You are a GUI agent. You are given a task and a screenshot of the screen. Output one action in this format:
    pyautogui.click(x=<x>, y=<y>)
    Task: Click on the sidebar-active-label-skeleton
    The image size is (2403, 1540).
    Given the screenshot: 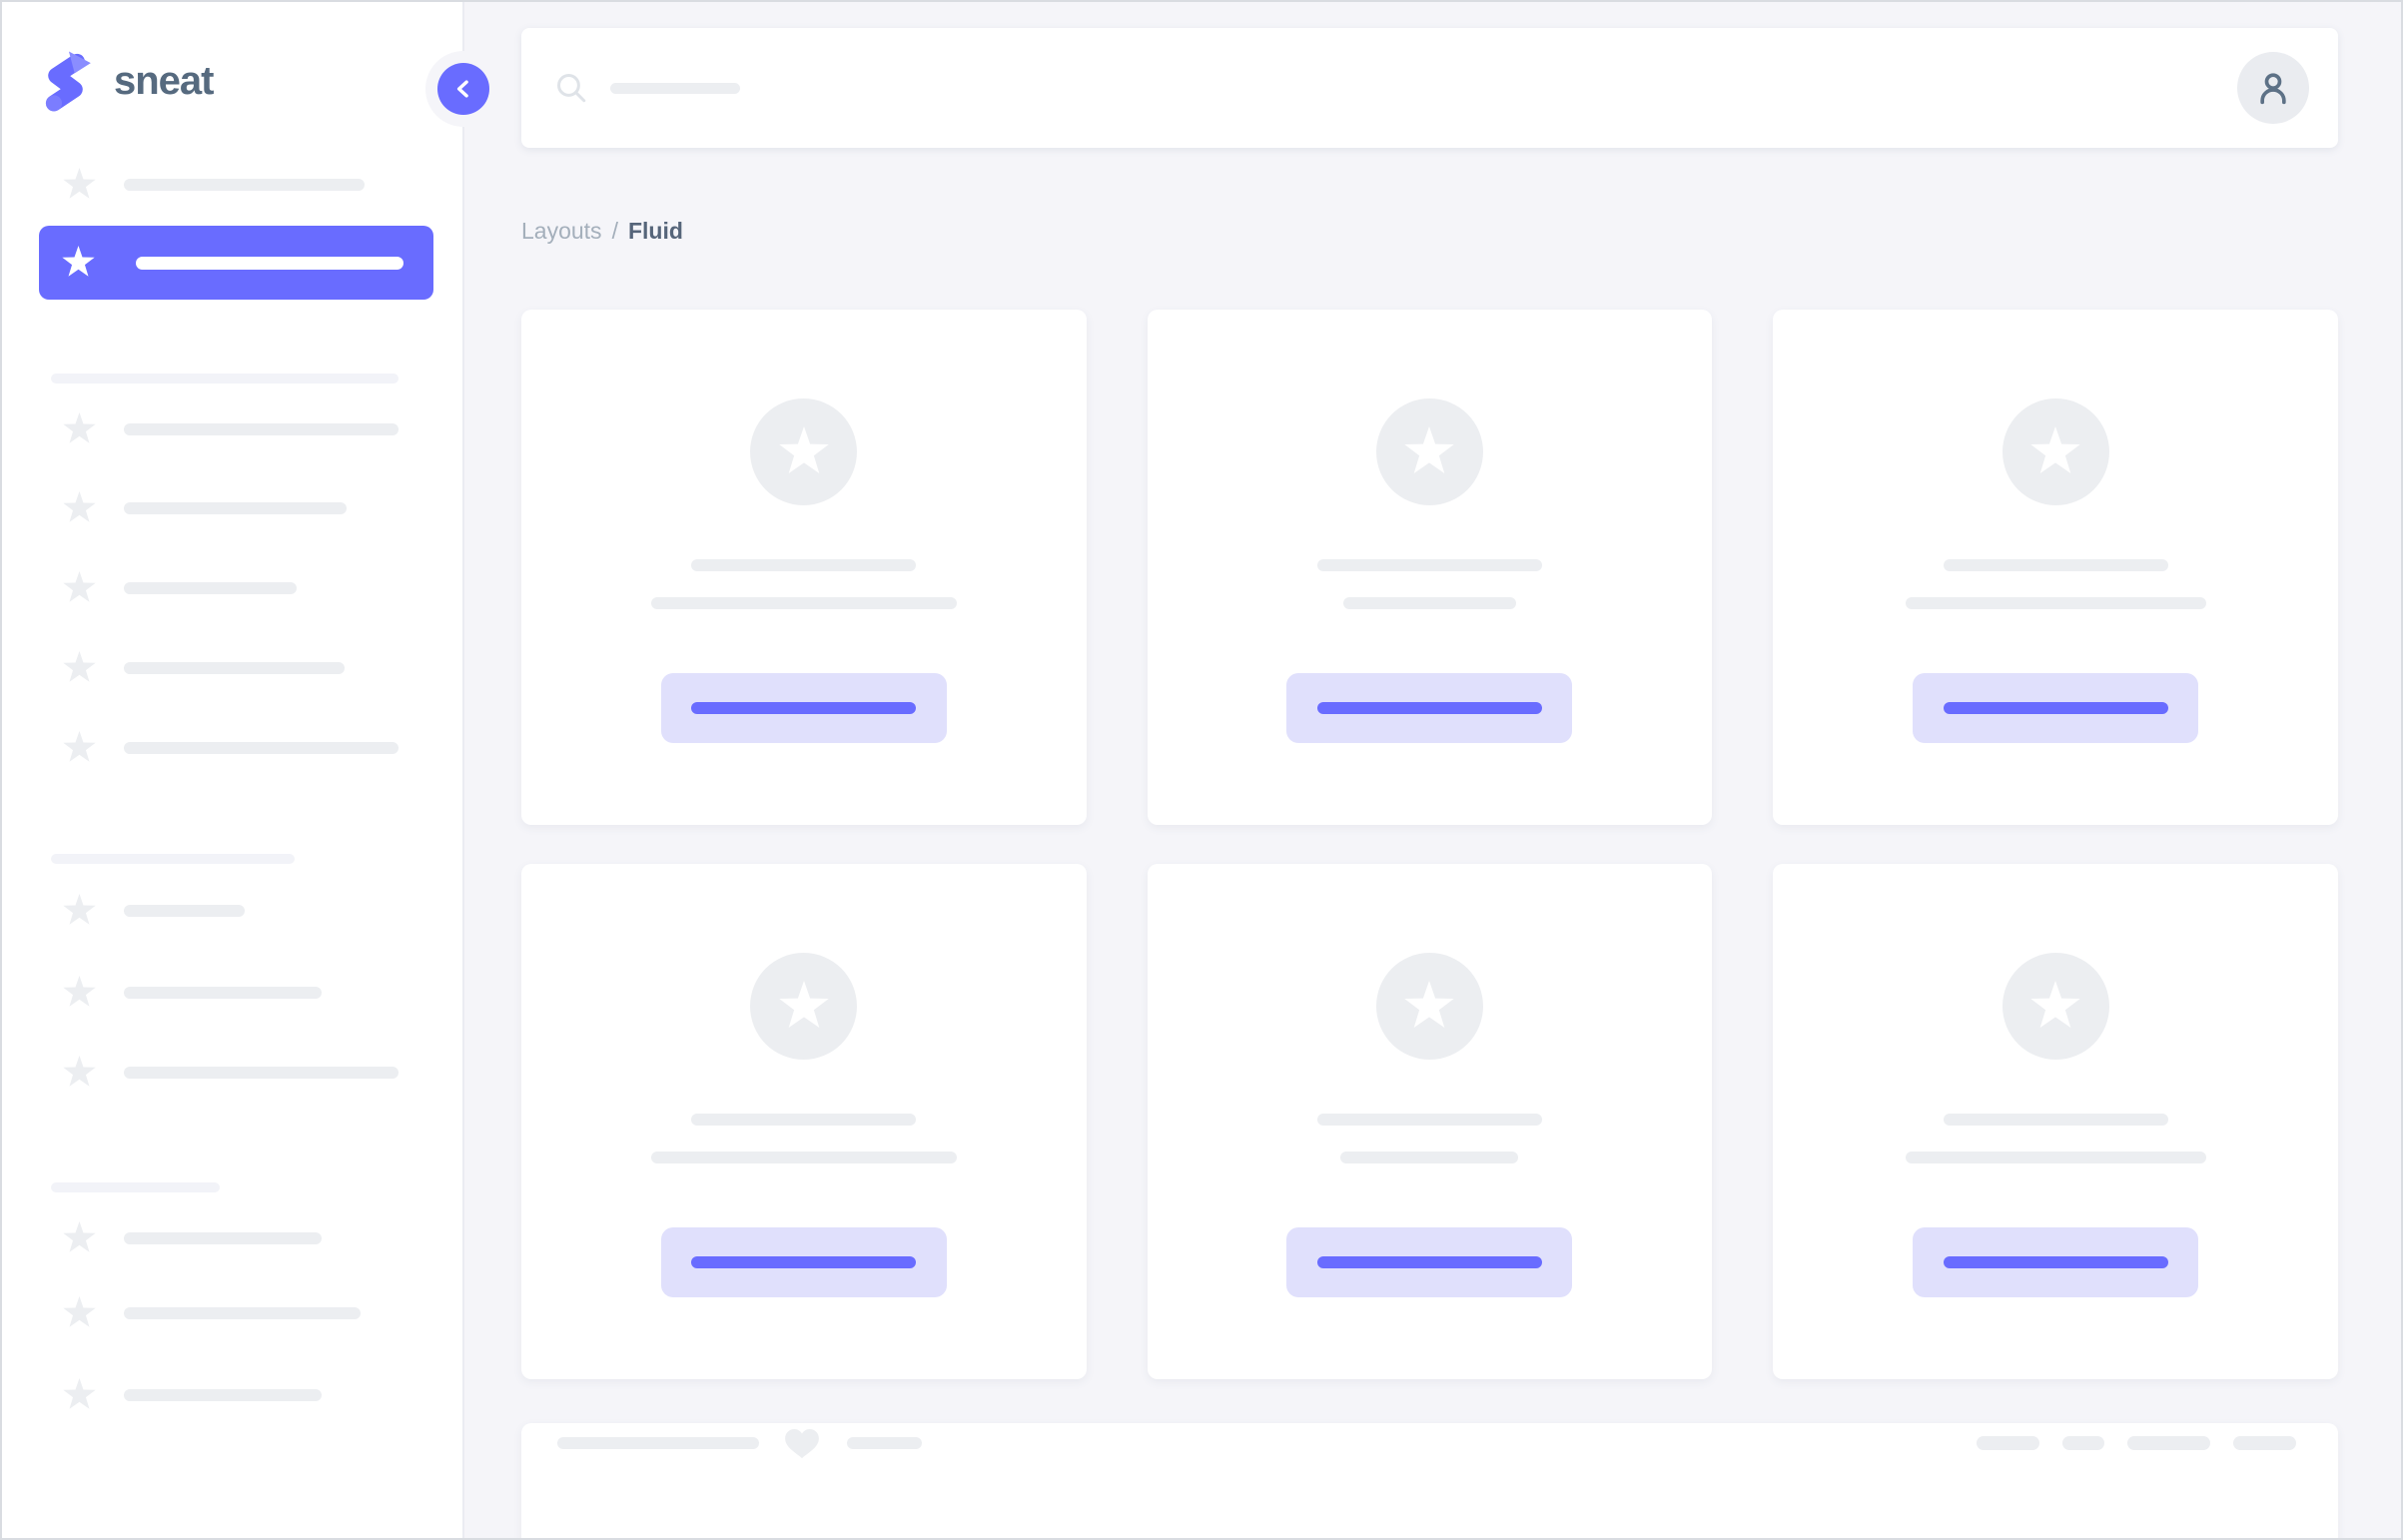 What is the action you would take?
    pyautogui.click(x=270, y=264)
    